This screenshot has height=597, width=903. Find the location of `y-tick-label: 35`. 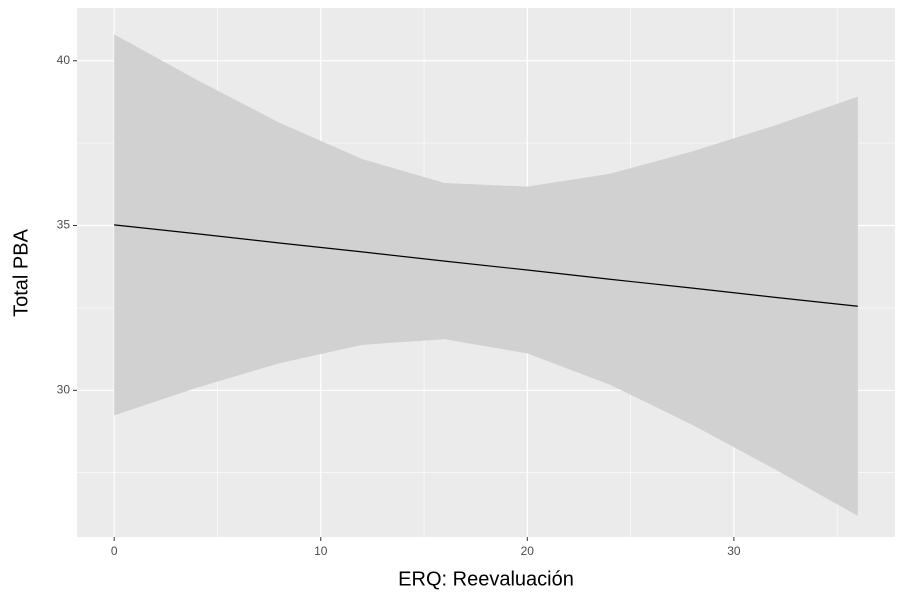

y-tick-label: 35 is located at coordinates (64, 225).